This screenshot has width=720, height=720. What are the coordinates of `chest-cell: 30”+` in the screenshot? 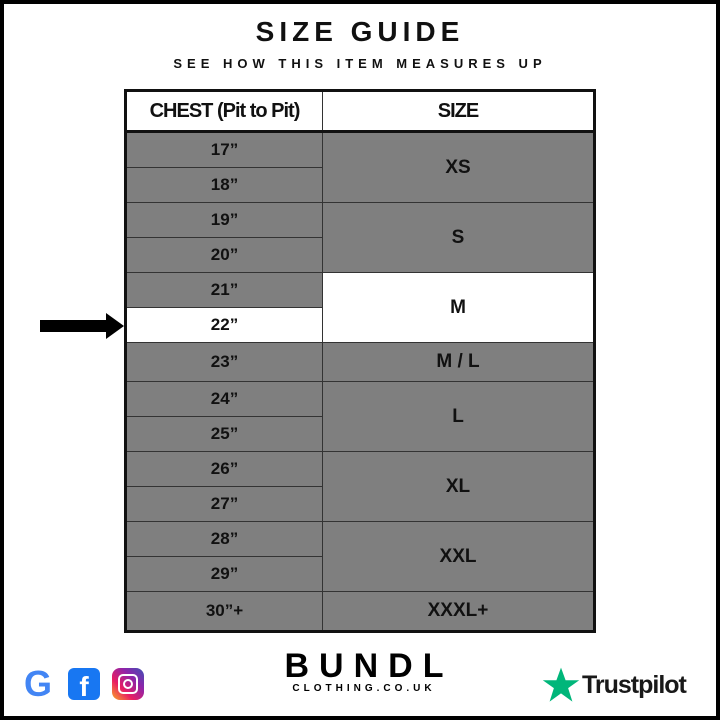 It's located at (224, 611).